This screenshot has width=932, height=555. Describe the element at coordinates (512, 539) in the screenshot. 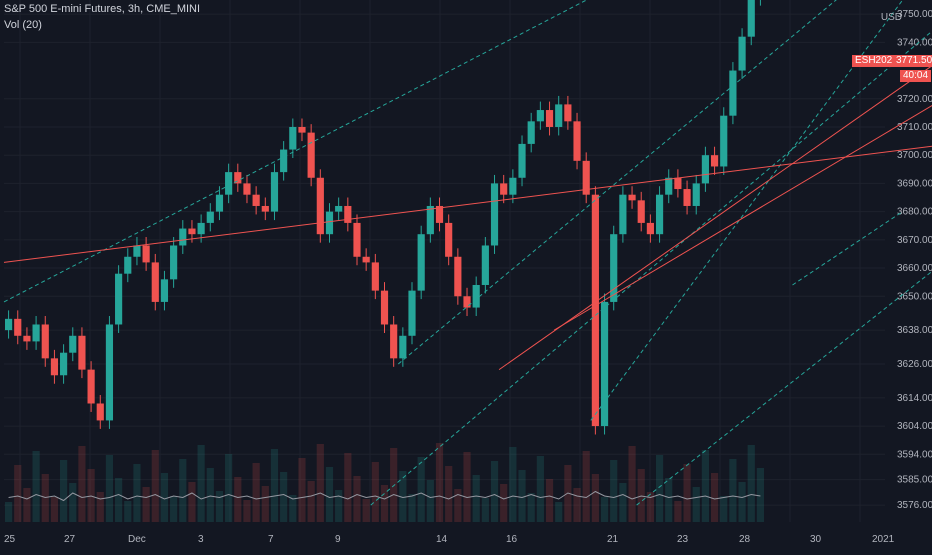

I see `x-tick-label: 16` at that location.